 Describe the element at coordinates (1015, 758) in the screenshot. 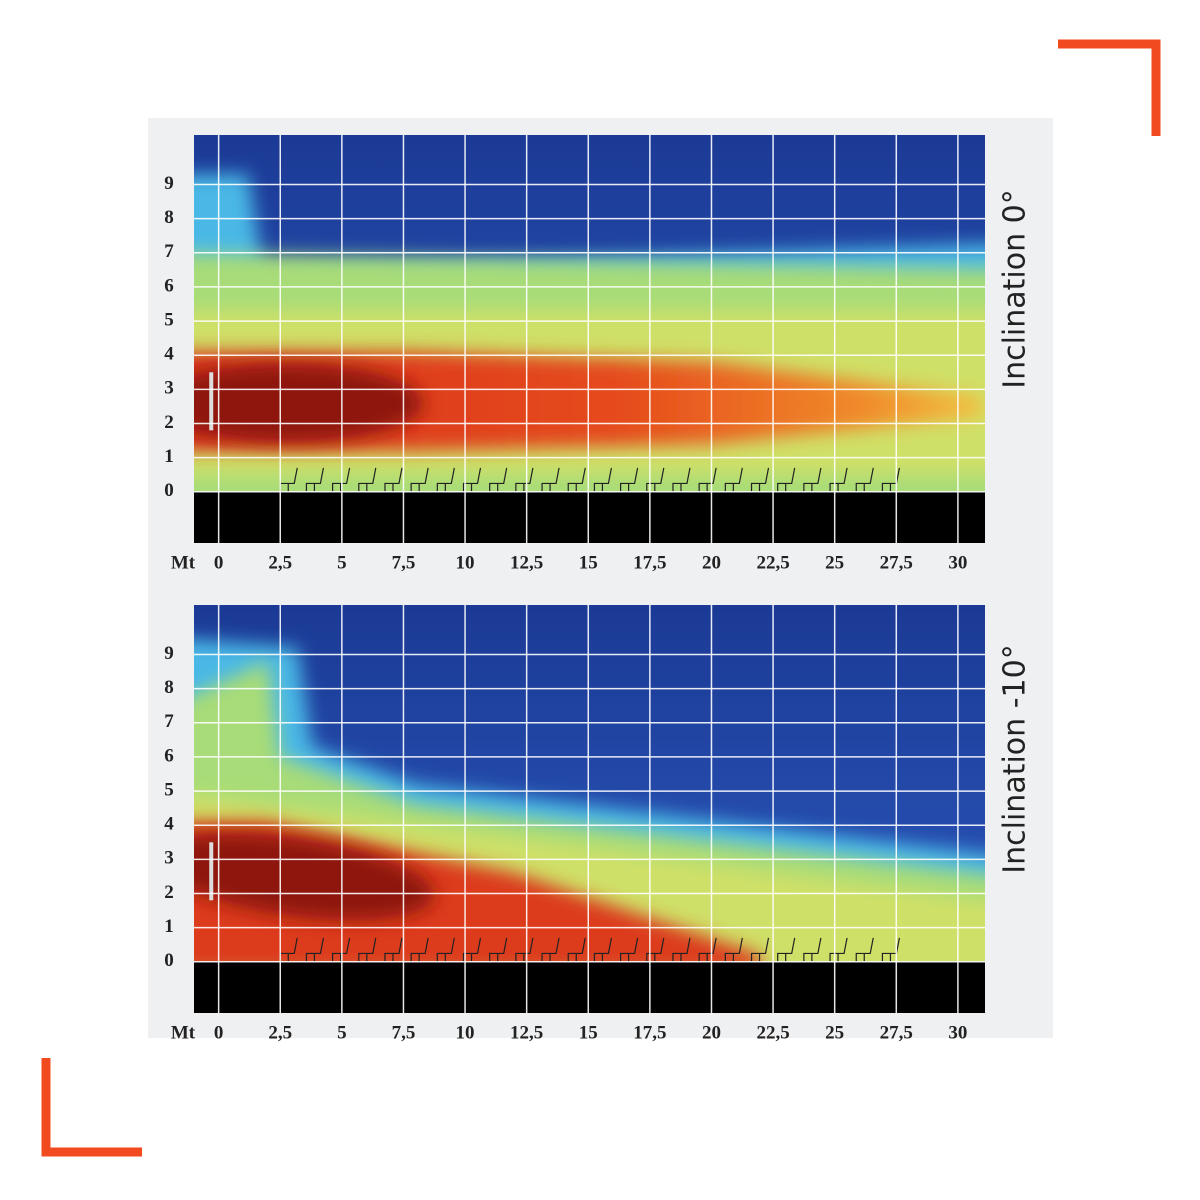

I see `chart-title: Inclination -10°` at that location.